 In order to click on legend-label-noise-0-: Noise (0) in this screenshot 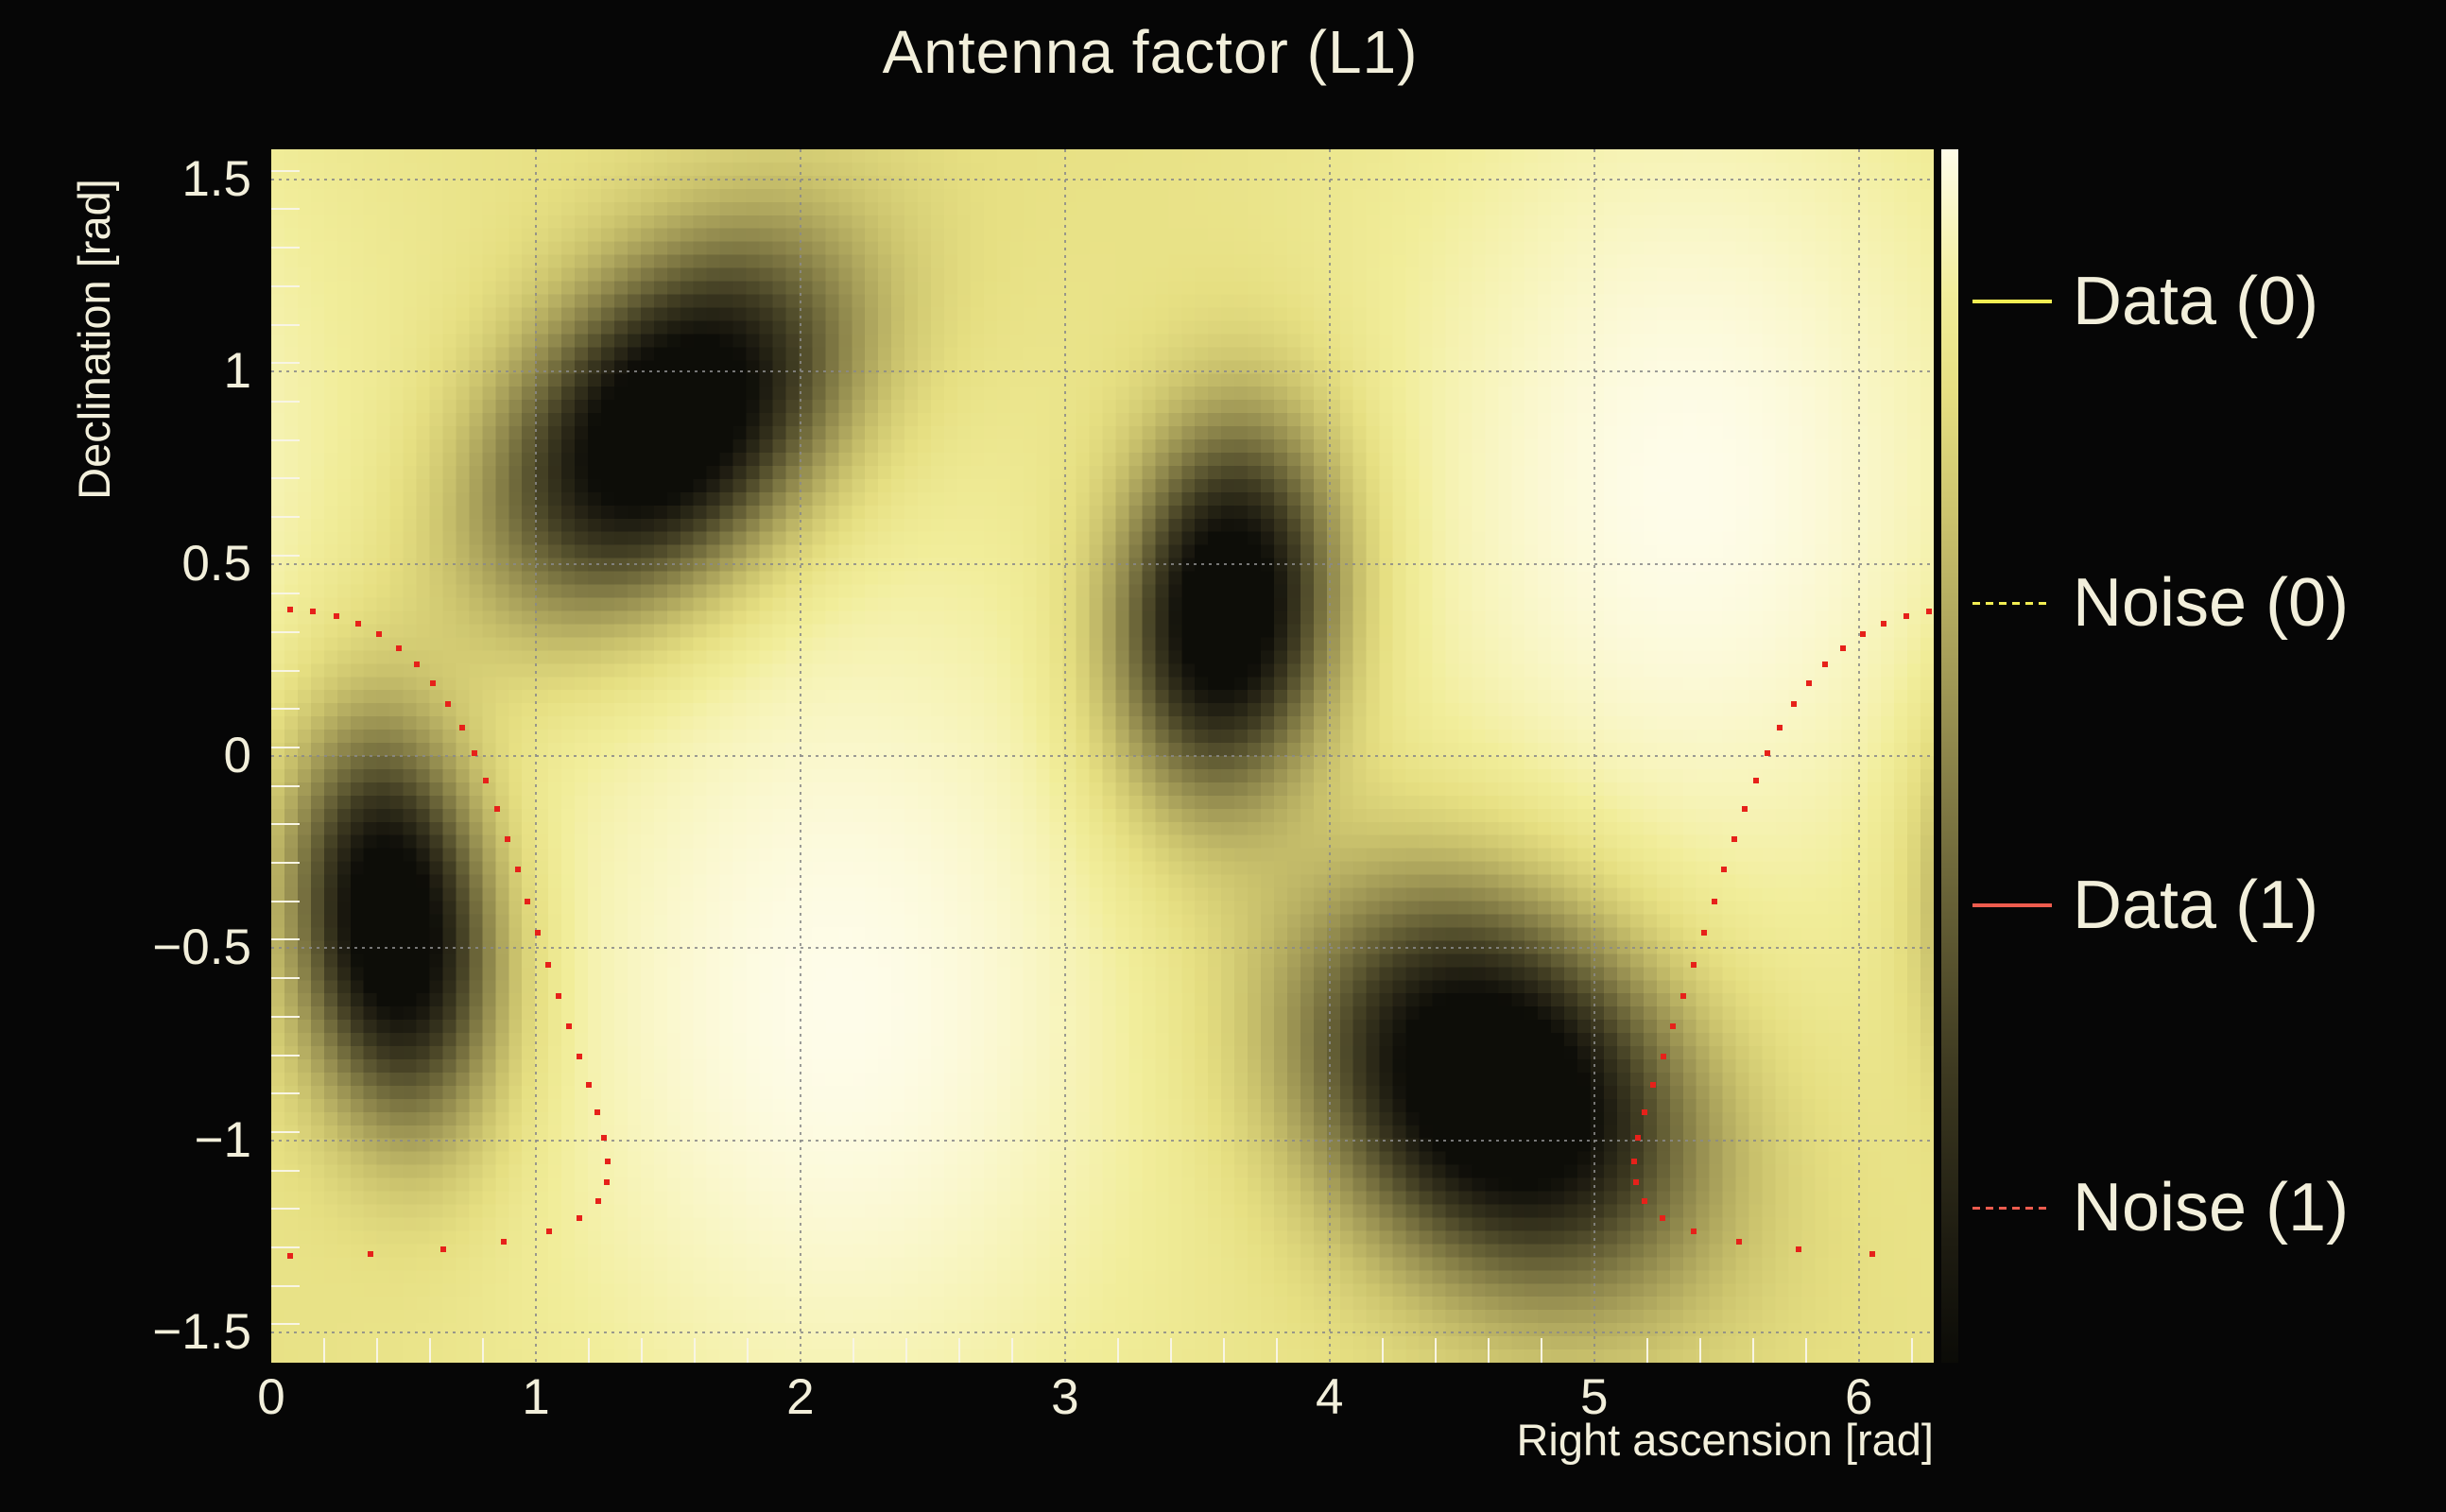, I will do `click(2211, 603)`.